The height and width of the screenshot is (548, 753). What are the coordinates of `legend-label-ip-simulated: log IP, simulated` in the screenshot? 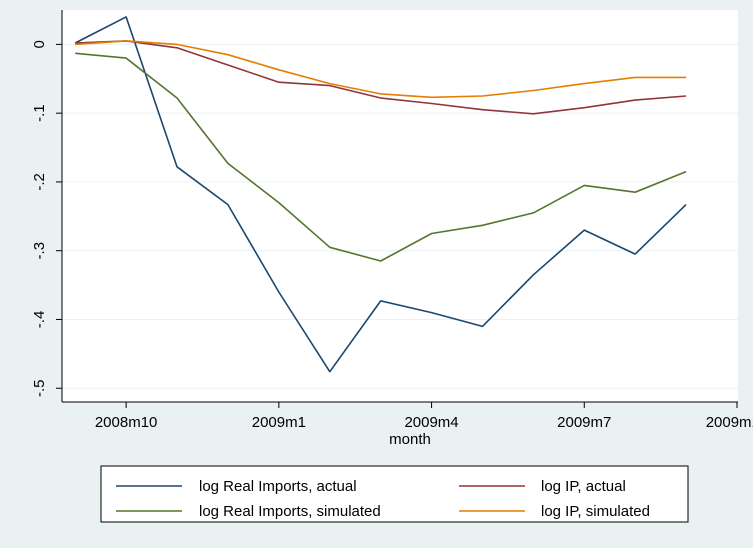 It's located at (595, 511).